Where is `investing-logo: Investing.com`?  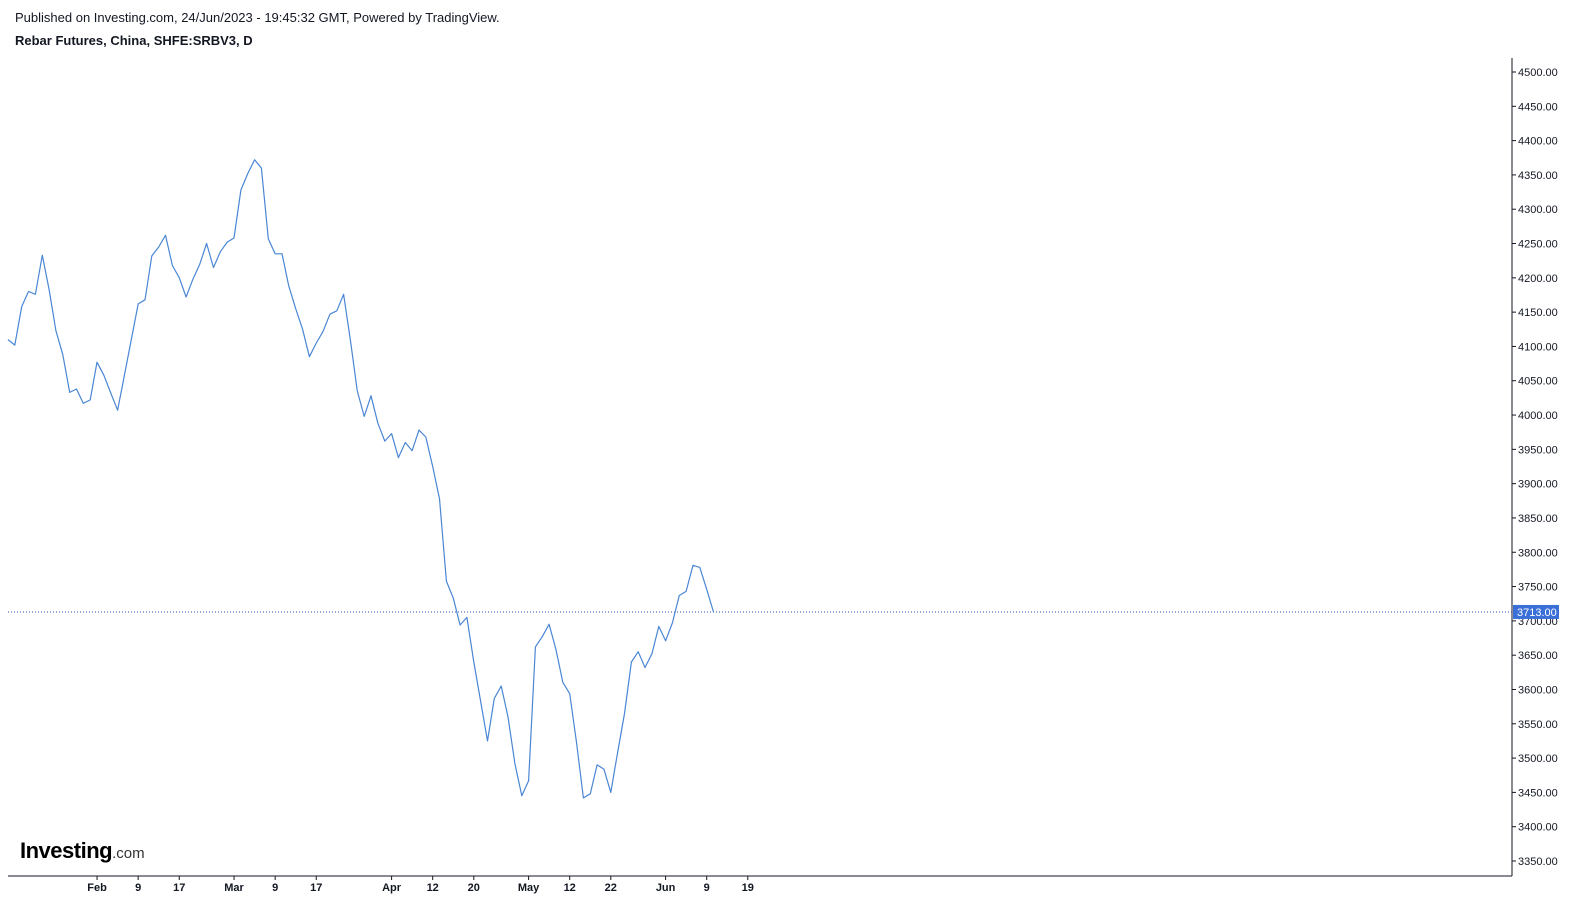
investing-logo: Investing.com is located at coordinates (82, 851).